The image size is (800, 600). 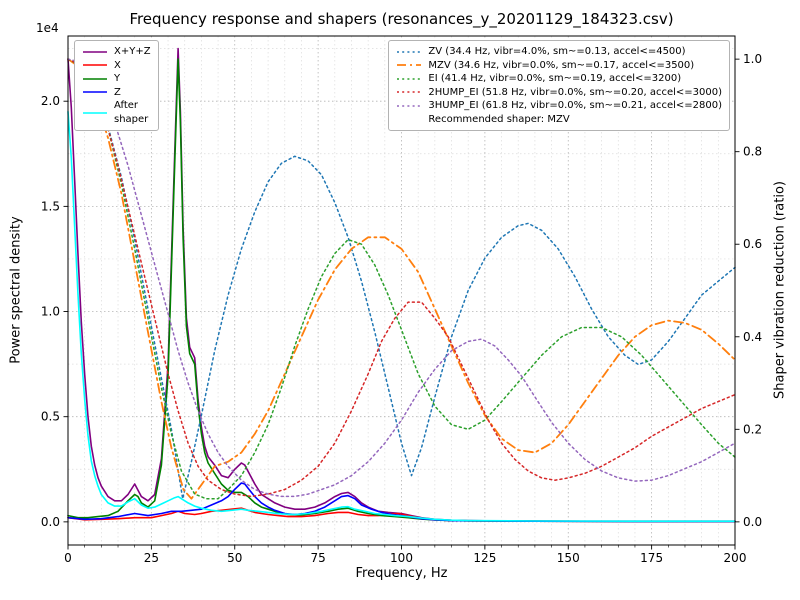 What do you see at coordinates (95, 92) in the screenshot?
I see `legend-line-swatch-z` at bounding box center [95, 92].